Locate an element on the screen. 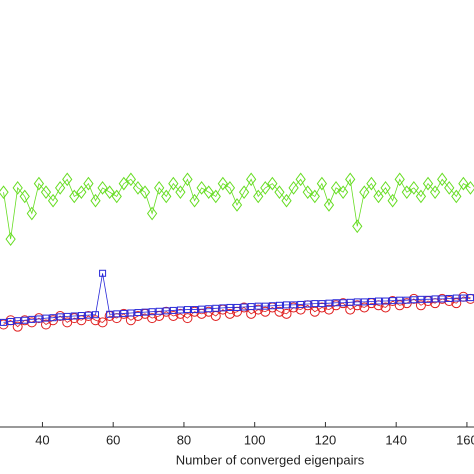  x-tick-label: 100 is located at coordinates (255, 439).